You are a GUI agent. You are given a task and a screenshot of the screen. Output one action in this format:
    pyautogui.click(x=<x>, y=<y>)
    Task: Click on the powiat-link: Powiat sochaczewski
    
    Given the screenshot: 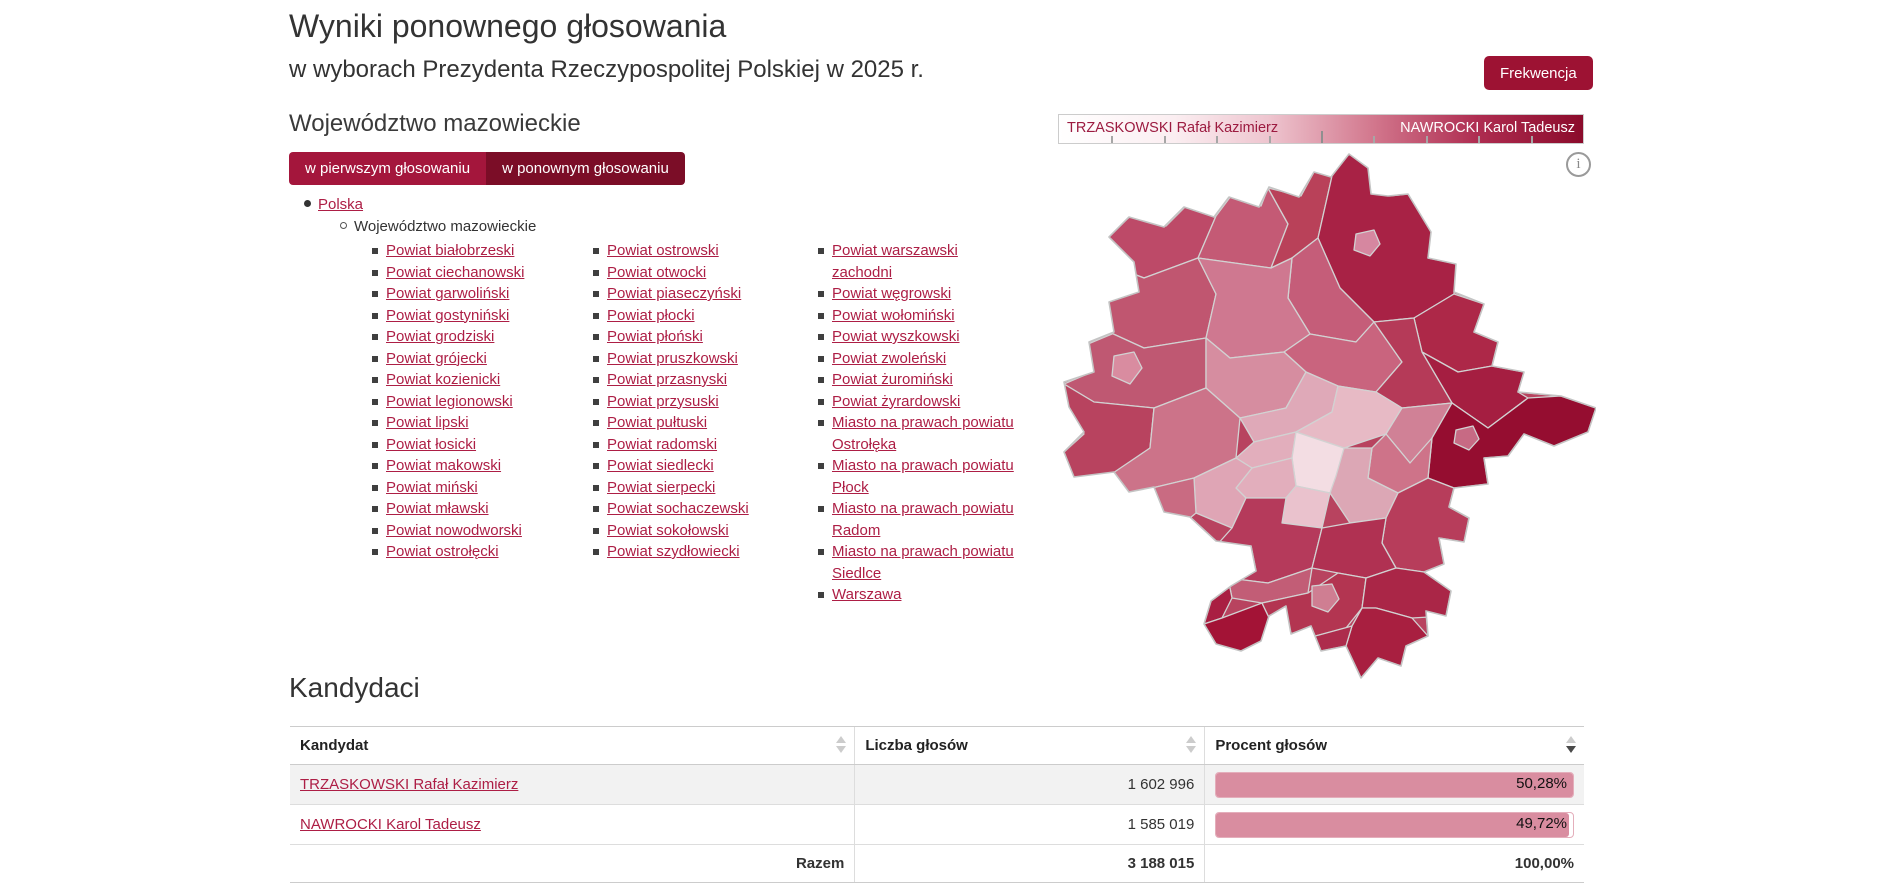 What is the action you would take?
    pyautogui.click(x=678, y=508)
    